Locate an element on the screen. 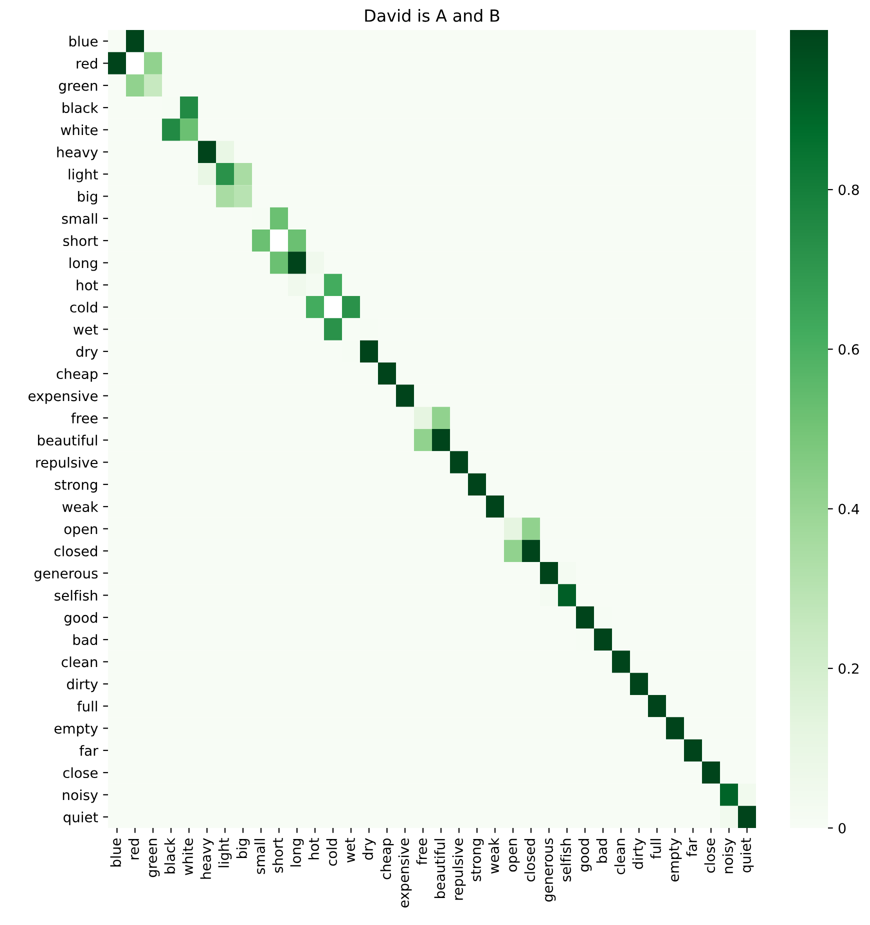  y-tick-label: cold is located at coordinates (84, 307).